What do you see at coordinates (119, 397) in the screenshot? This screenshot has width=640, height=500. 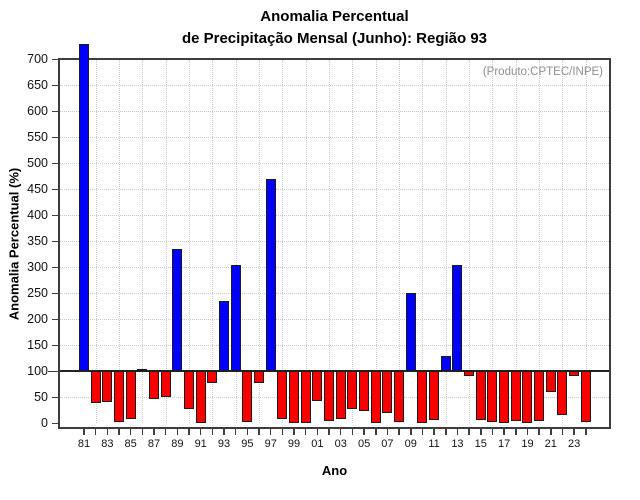 I see `bar-1984` at bounding box center [119, 397].